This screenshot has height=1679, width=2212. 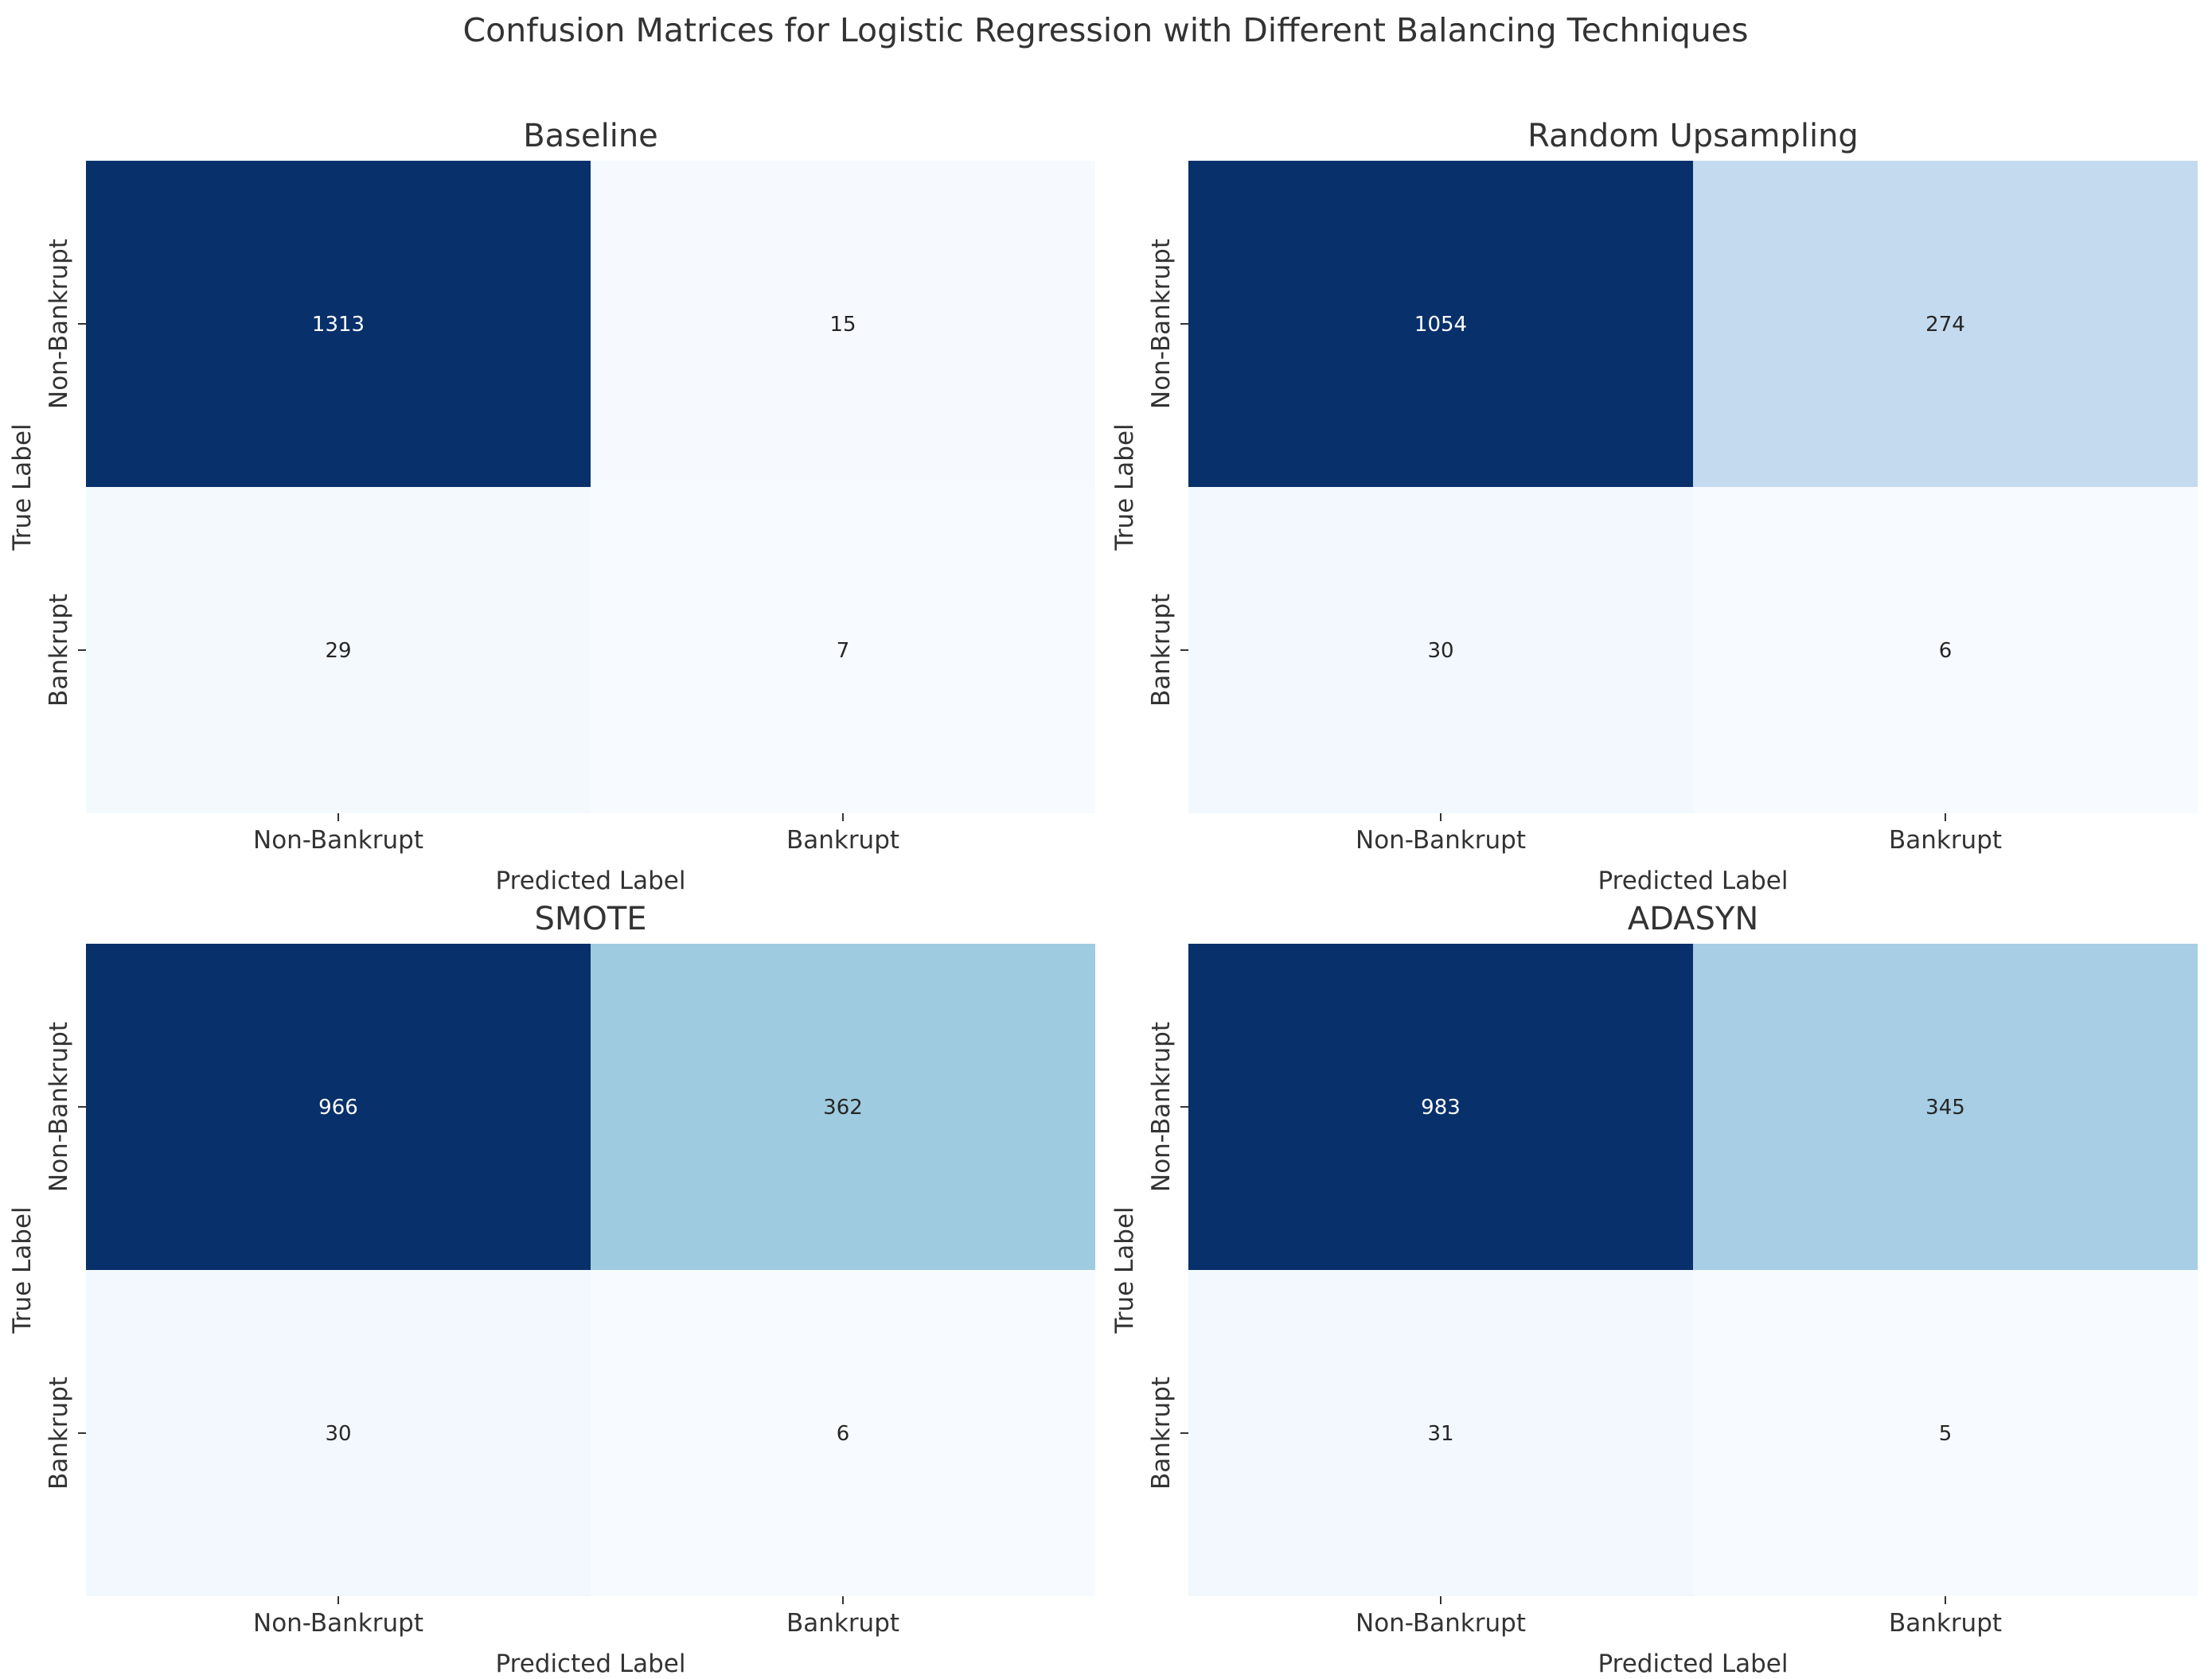 I want to click on x-axis-label-random-upsampling: Predicted Label, so click(x=1693, y=881).